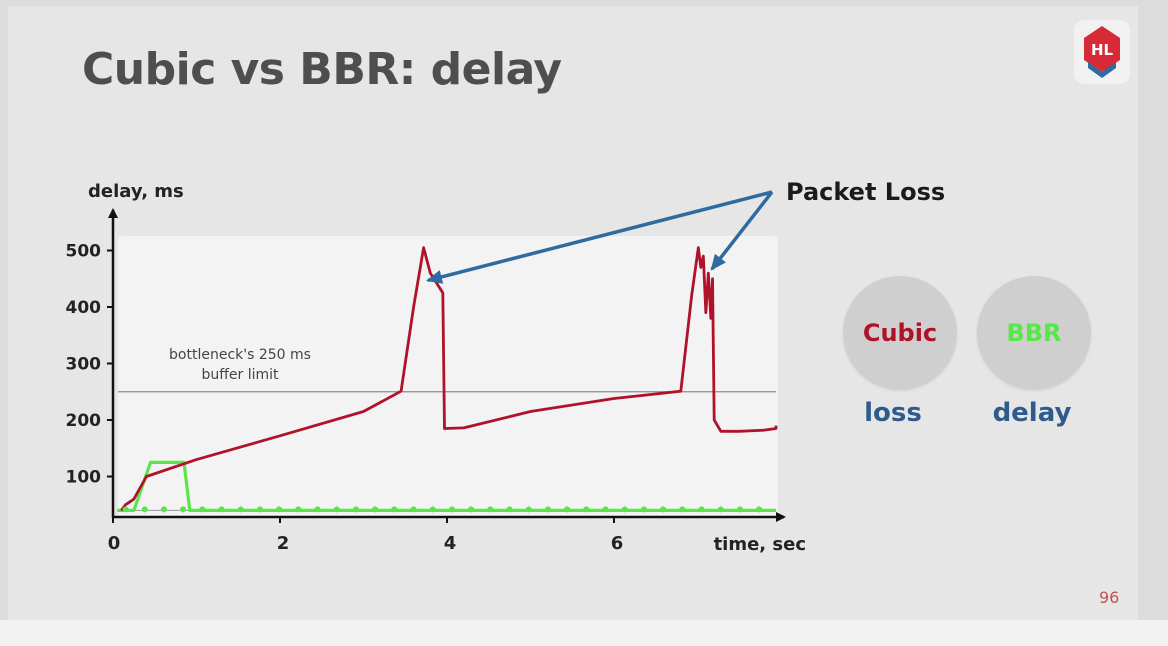 The image size is (1168, 646). What do you see at coordinates (114, 543) in the screenshot?
I see `x-tick-label: 0` at bounding box center [114, 543].